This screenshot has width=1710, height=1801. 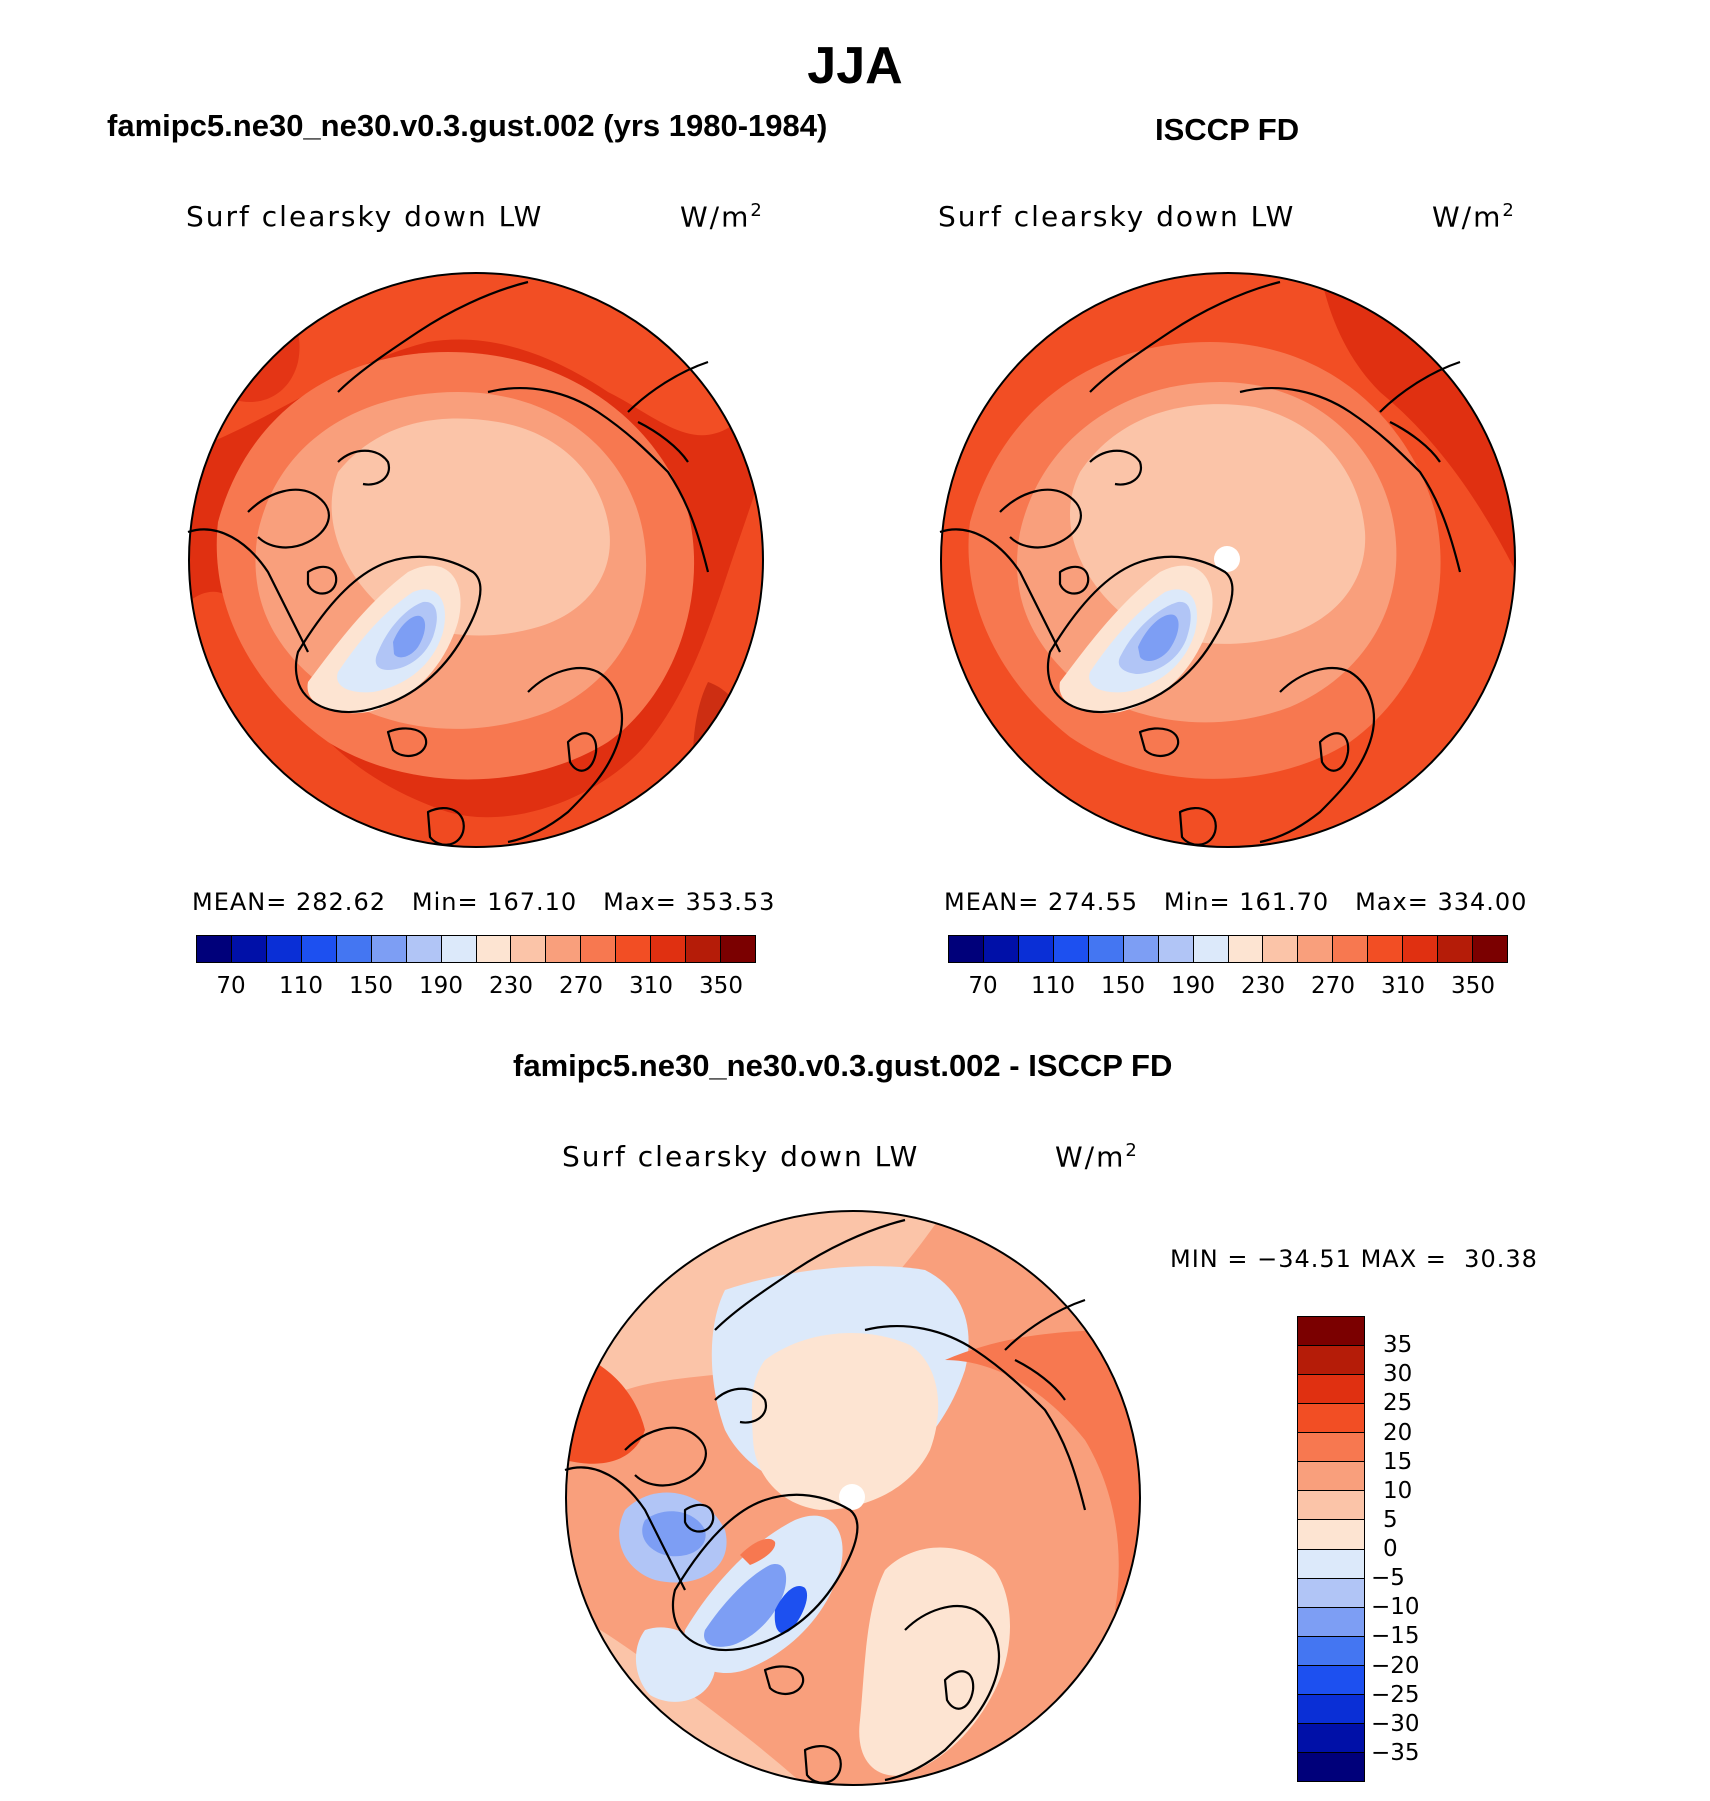 I want to click on panel-model-units-label: W/m2, so click(x=722, y=217).